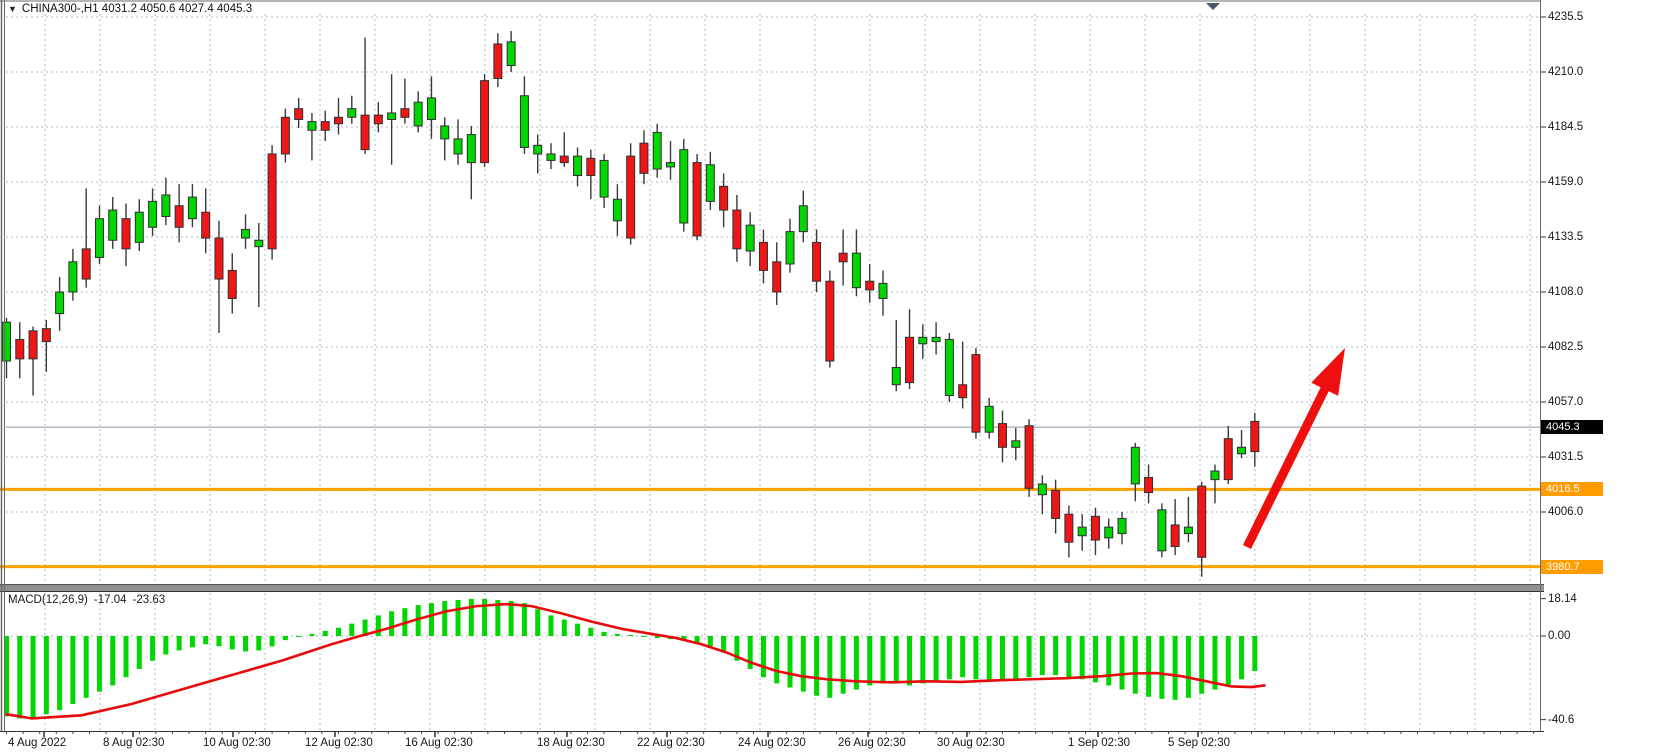 The image size is (1654, 754). I want to click on trend-arrow-shaft, so click(1287, 465).